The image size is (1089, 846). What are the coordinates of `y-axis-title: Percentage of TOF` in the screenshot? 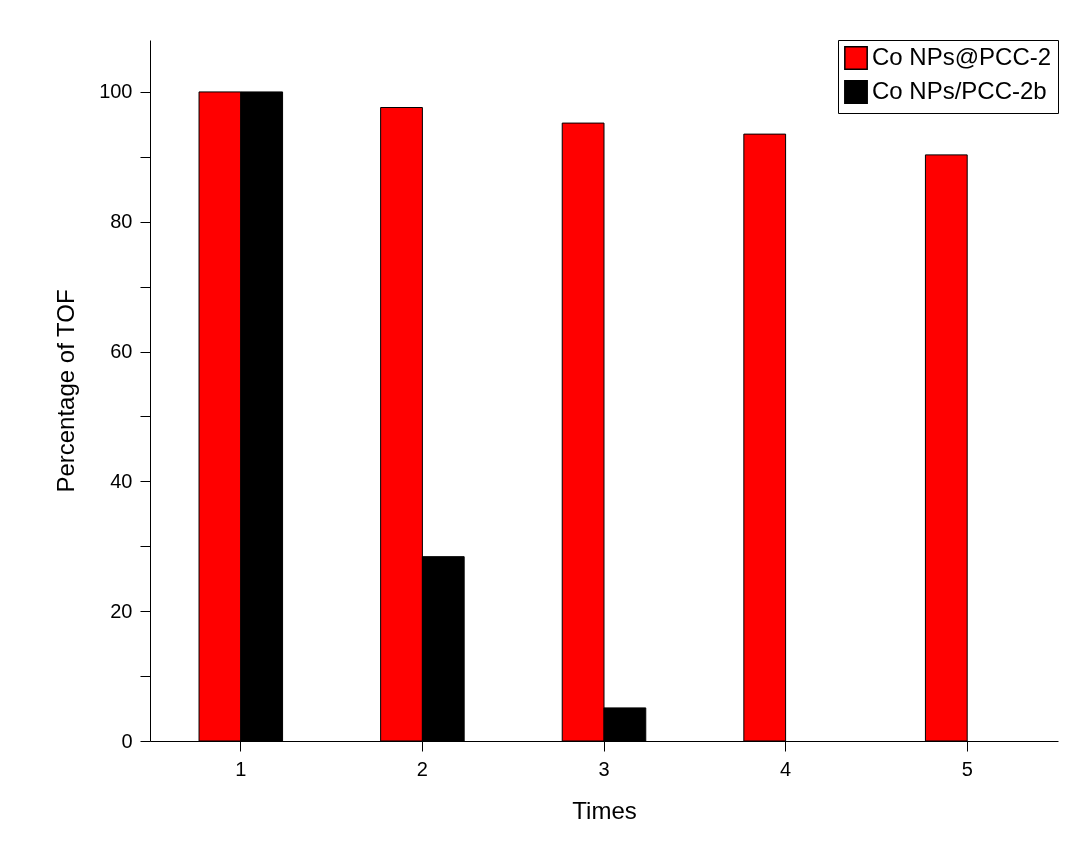 It's located at (66, 391).